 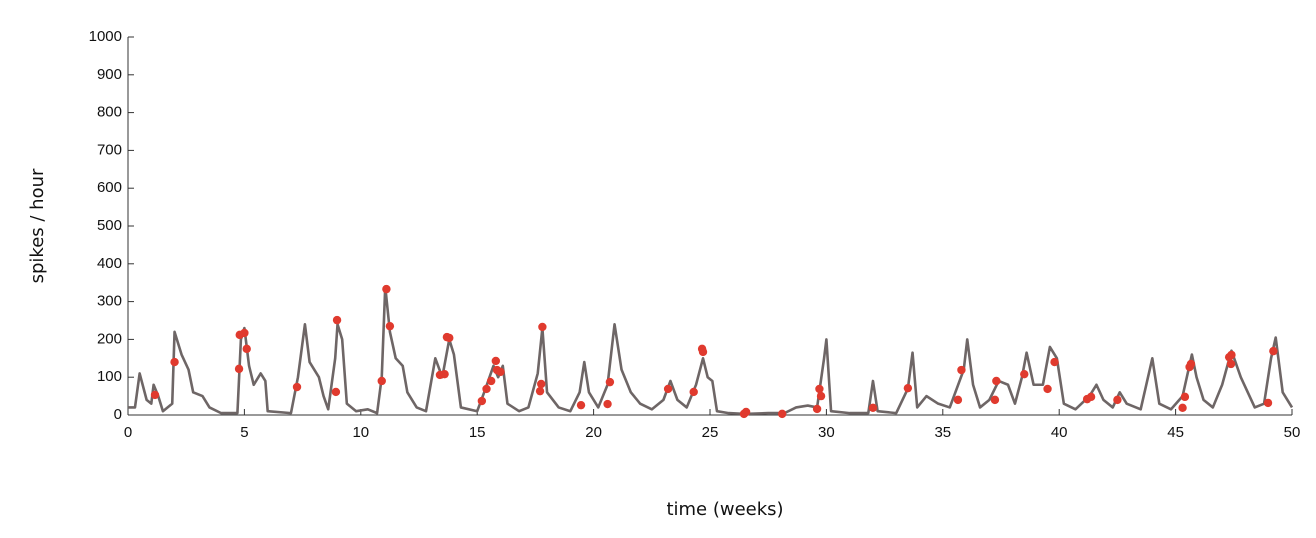 What do you see at coordinates (109, 338) in the screenshot?
I see `y-tick-label: 200` at bounding box center [109, 338].